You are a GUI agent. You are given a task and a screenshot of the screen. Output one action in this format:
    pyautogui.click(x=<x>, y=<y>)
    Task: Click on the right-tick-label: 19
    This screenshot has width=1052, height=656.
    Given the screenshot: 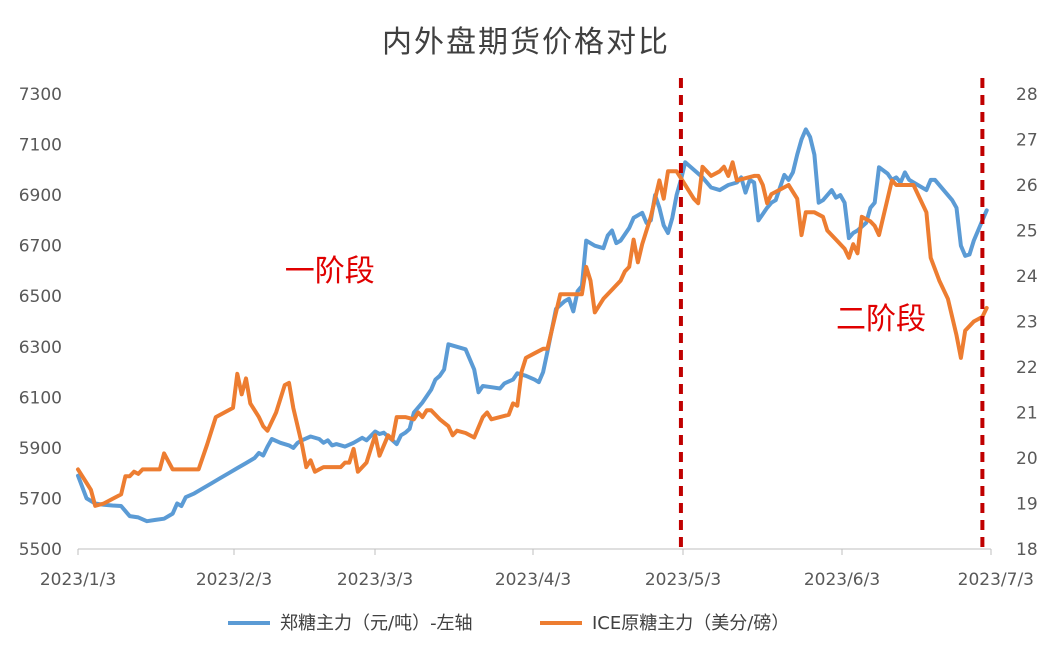 What is the action you would take?
    pyautogui.click(x=1027, y=505)
    